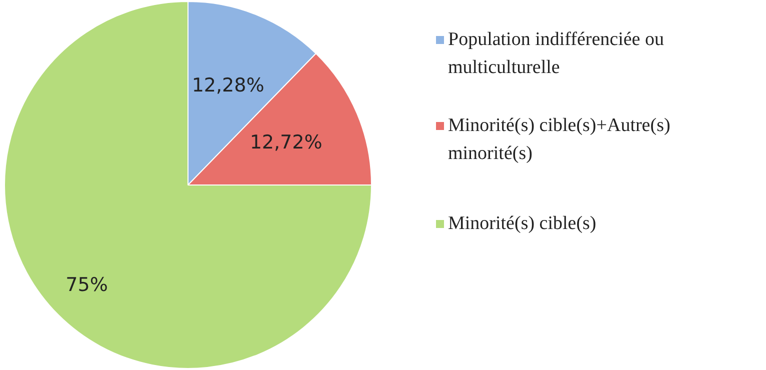  Describe the element at coordinates (228, 85) in the screenshot. I see `data-label: 12,28%` at that location.